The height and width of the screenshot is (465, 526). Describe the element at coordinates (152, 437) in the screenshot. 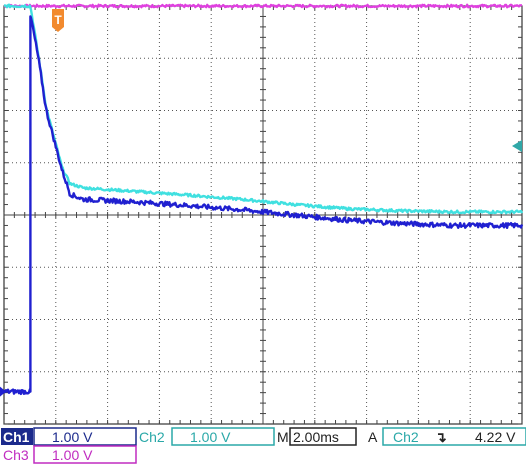

I see `ch2-label: Ch2` at that location.